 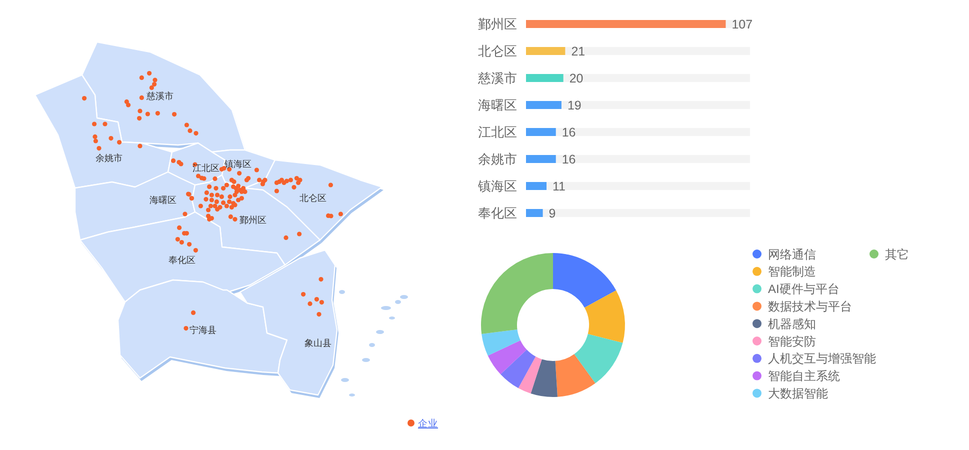 I want to click on data-label: 20, so click(x=576, y=79).